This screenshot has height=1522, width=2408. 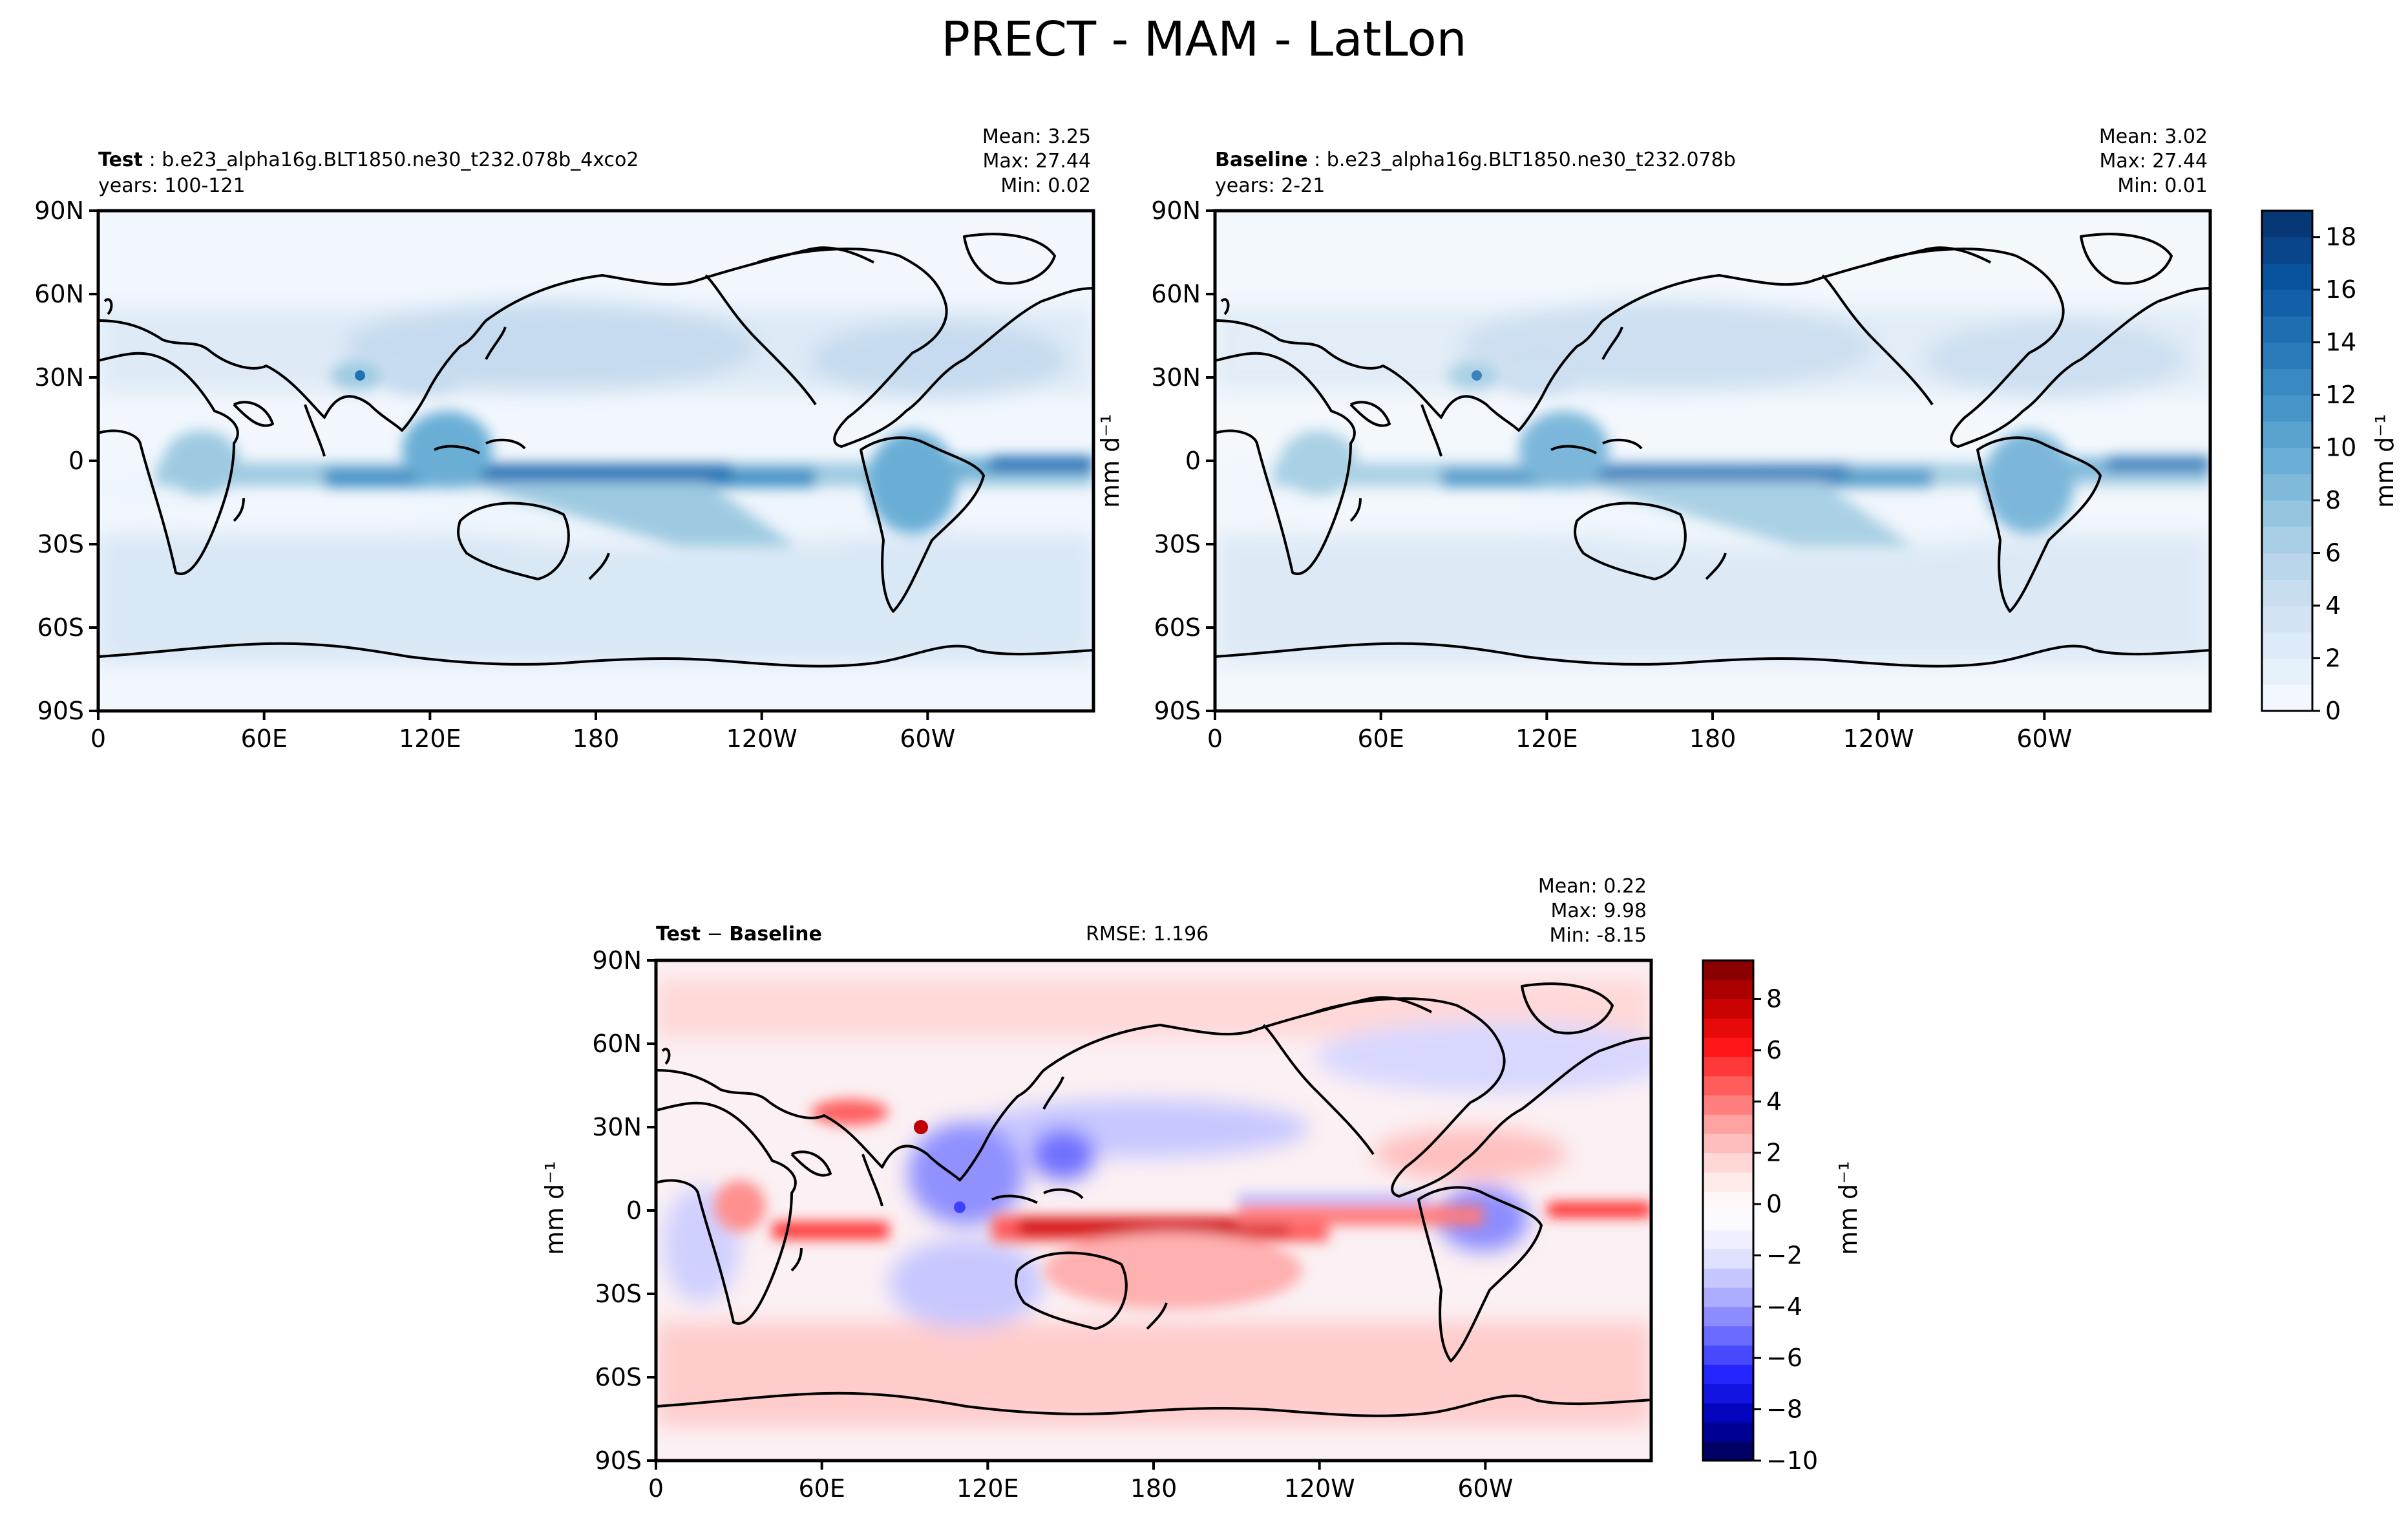 I want to click on diff-colorbar-tick-label: 2, so click(x=1774, y=1153).